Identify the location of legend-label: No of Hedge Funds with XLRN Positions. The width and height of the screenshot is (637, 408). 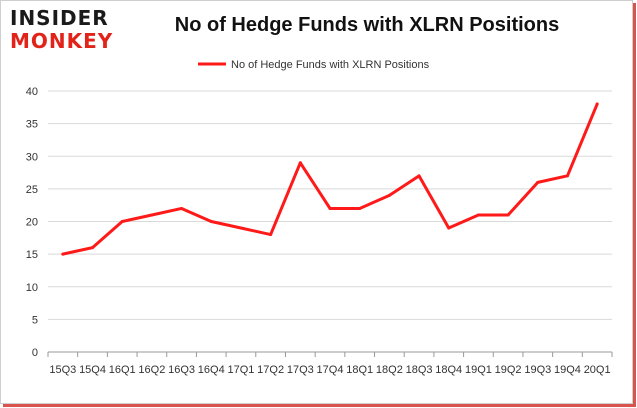
(330, 65).